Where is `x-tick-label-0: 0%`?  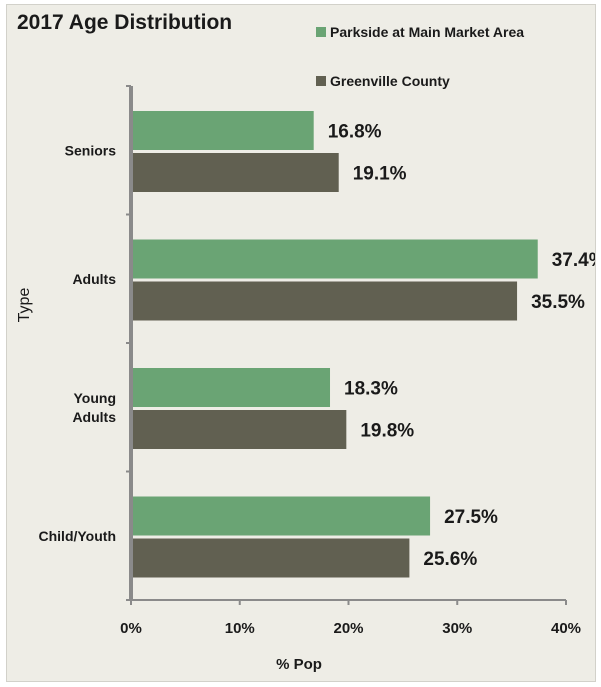
x-tick-label-0: 0% is located at coordinates (131, 628).